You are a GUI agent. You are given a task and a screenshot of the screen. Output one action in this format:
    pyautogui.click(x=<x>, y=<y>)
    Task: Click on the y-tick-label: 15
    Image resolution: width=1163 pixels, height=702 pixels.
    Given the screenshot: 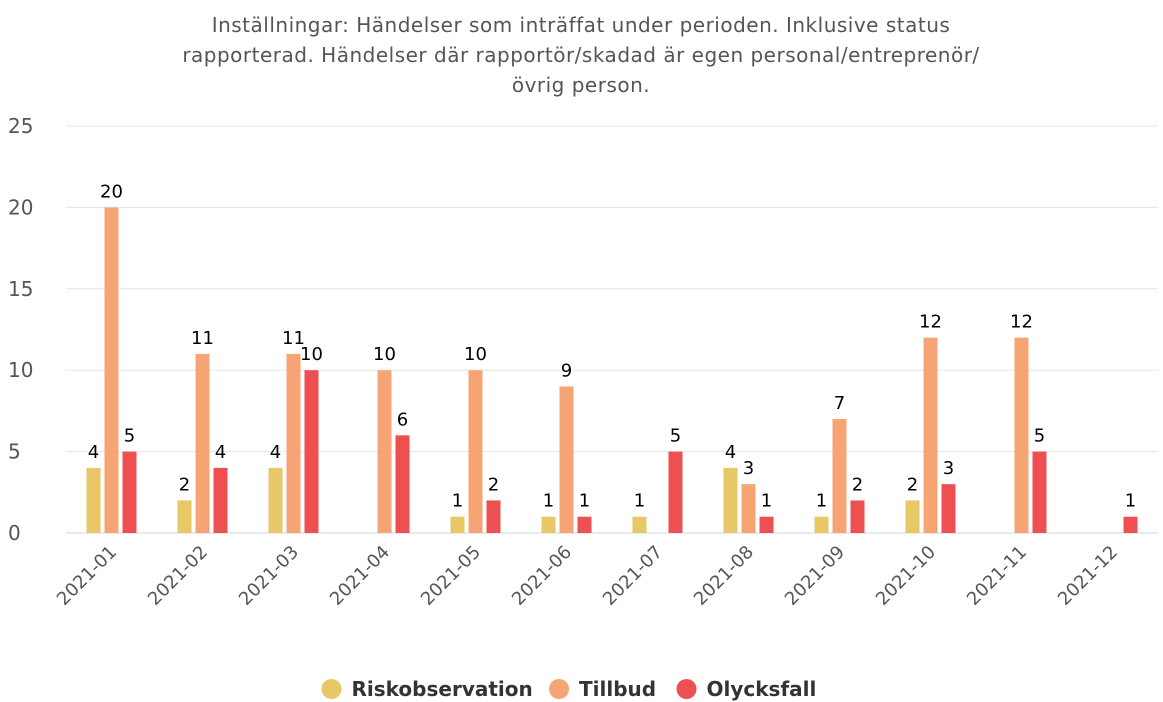 What is the action you would take?
    pyautogui.click(x=20, y=289)
    